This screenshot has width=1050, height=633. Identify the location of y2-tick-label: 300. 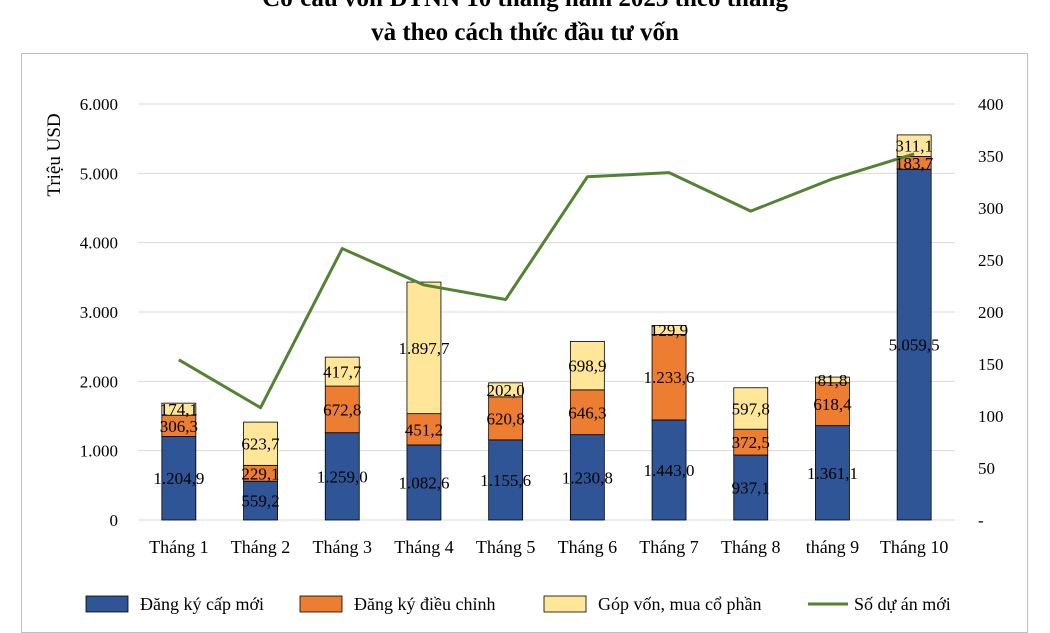
(991, 208).